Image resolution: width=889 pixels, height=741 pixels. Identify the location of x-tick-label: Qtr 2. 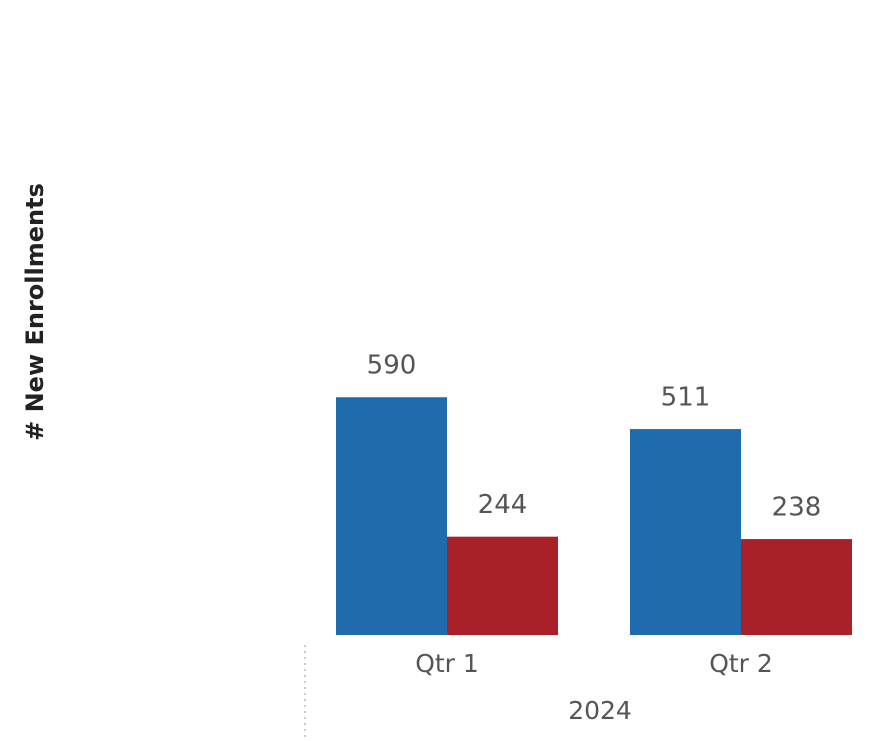
(741, 663).